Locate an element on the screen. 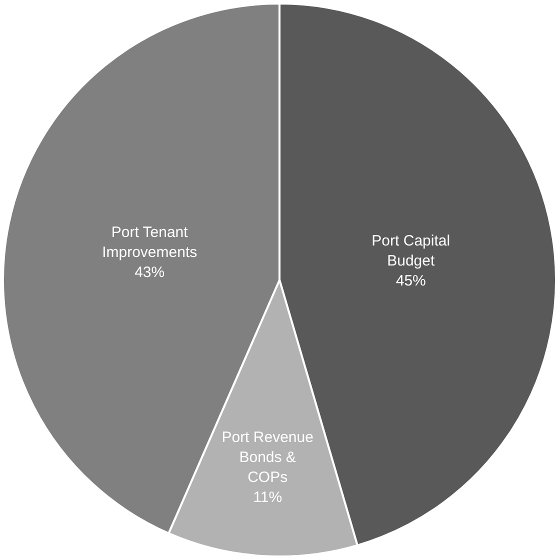 Image resolution: width=559 pixels, height=560 pixels. slice-label: Port Tenant Improvements is located at coordinates (150, 242).